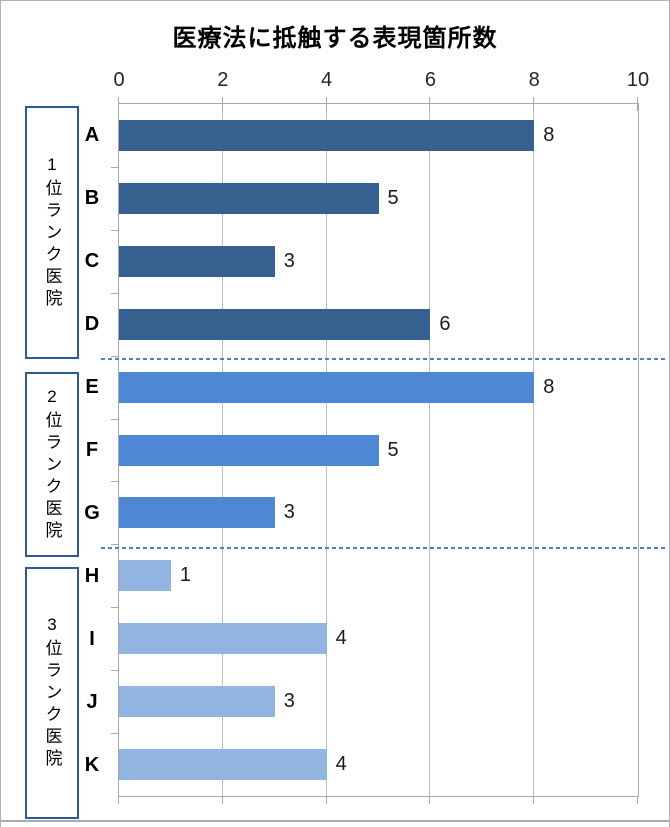 This screenshot has width=670, height=827. Describe the element at coordinates (335, 38) in the screenshot. I see `chart-title: 医療法に抵触する表現箇所数` at that location.